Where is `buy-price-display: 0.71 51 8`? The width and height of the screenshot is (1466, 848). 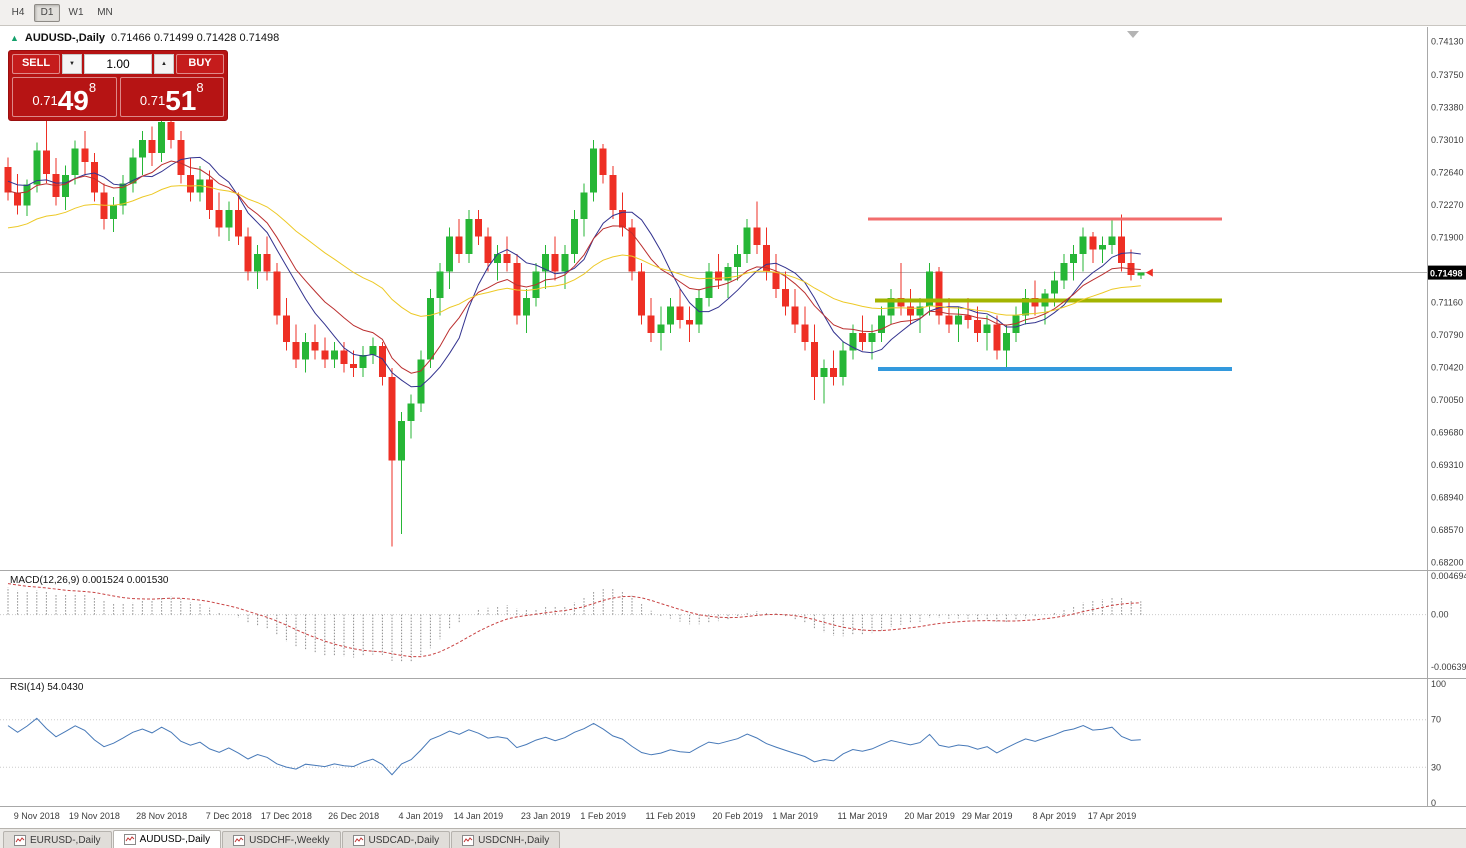 buy-price-display: 0.71 51 8 is located at coordinates (171, 97).